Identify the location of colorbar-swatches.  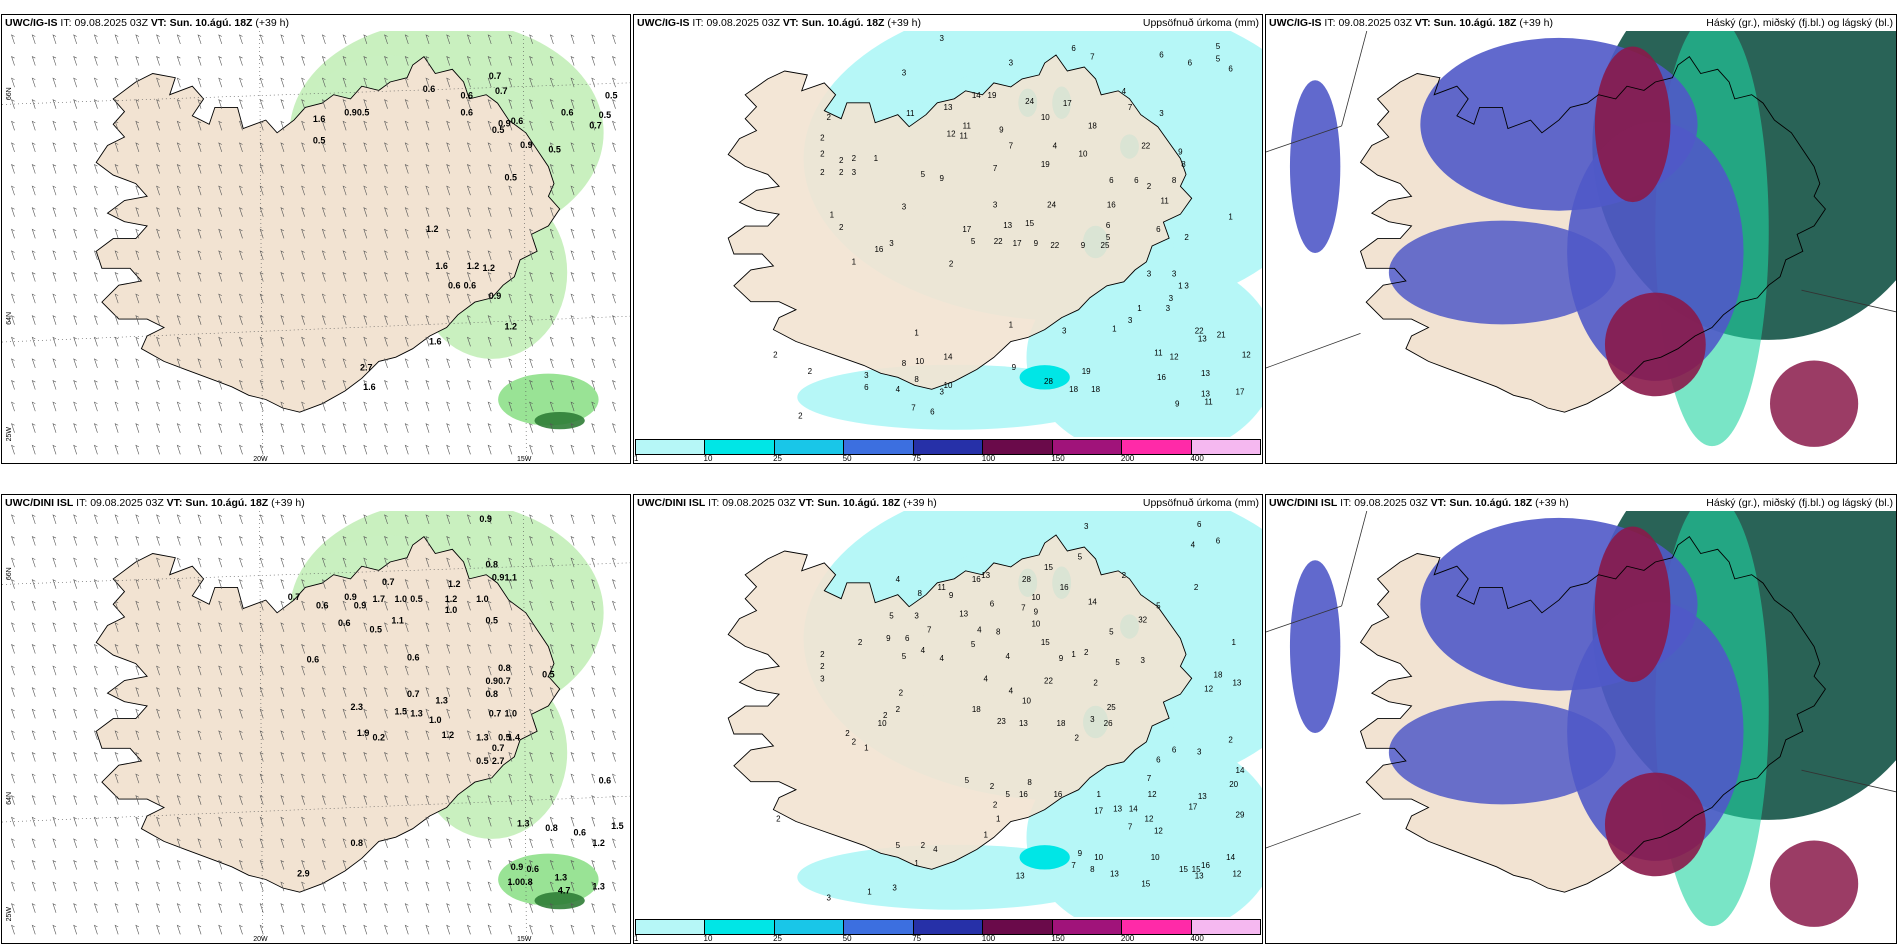
(948, 927).